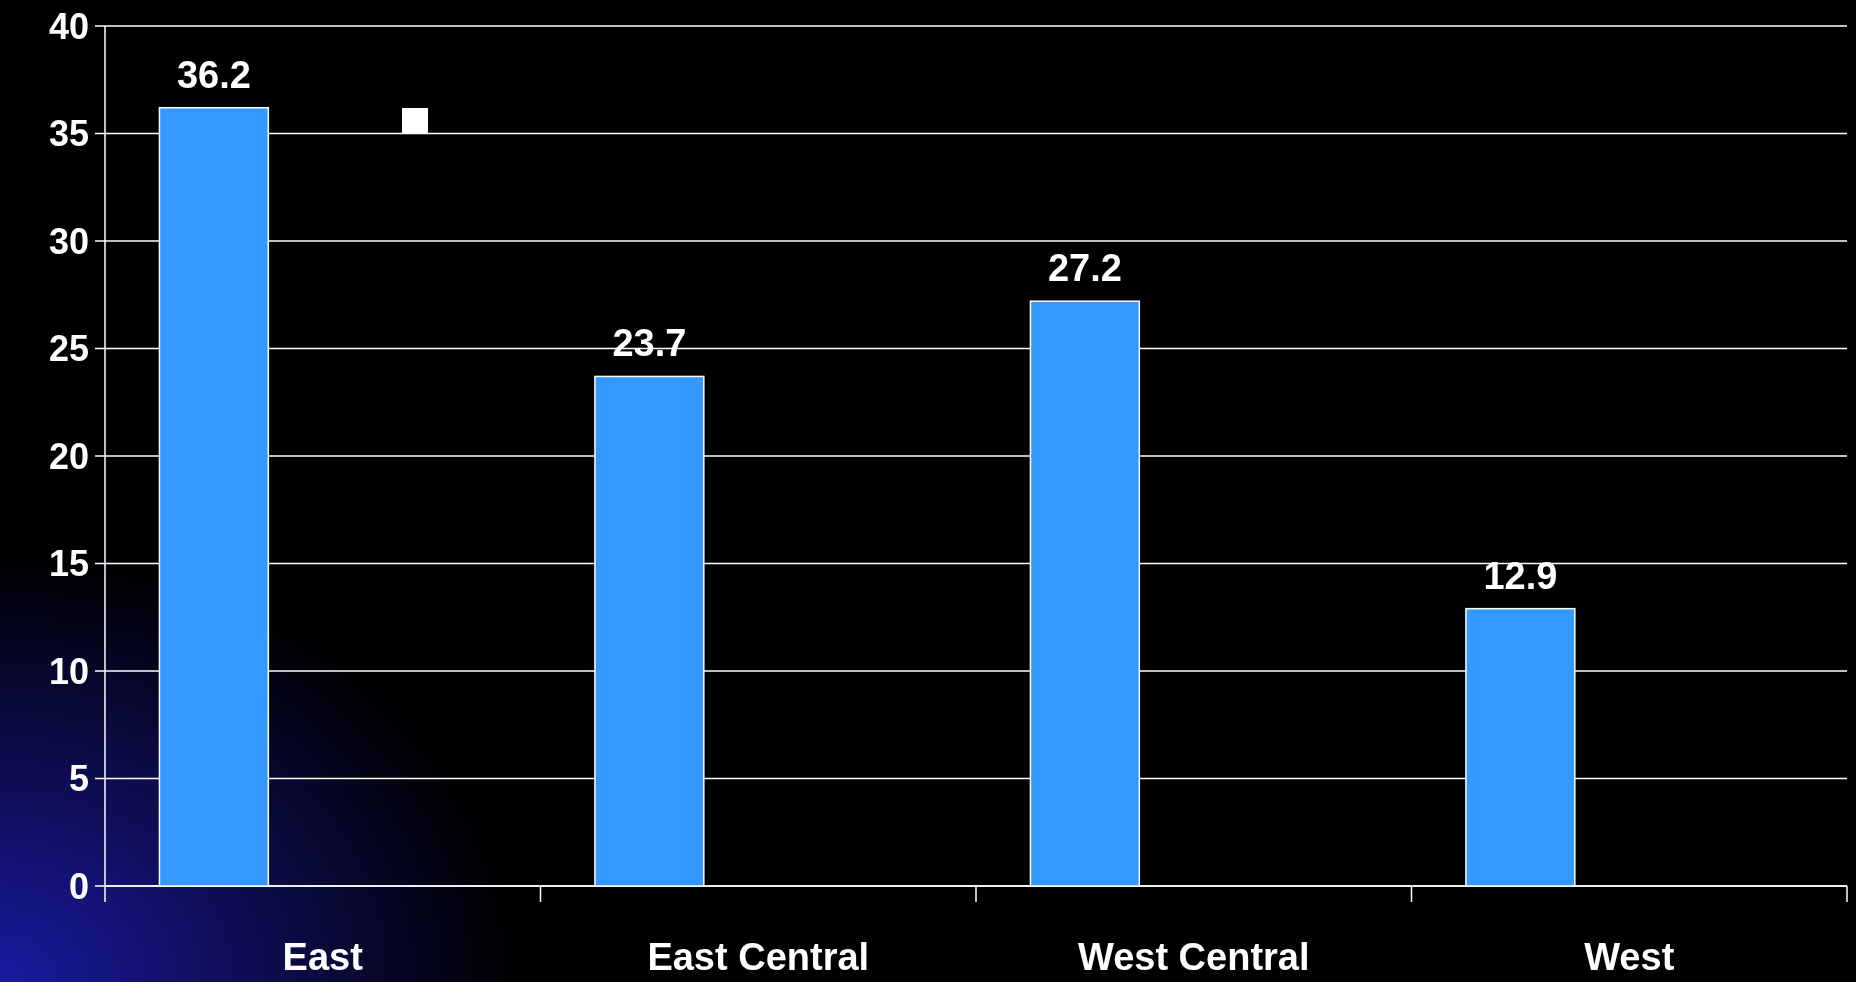 This screenshot has width=1856, height=982. What do you see at coordinates (1193, 957) in the screenshot?
I see `x-tick-label: West Central` at bounding box center [1193, 957].